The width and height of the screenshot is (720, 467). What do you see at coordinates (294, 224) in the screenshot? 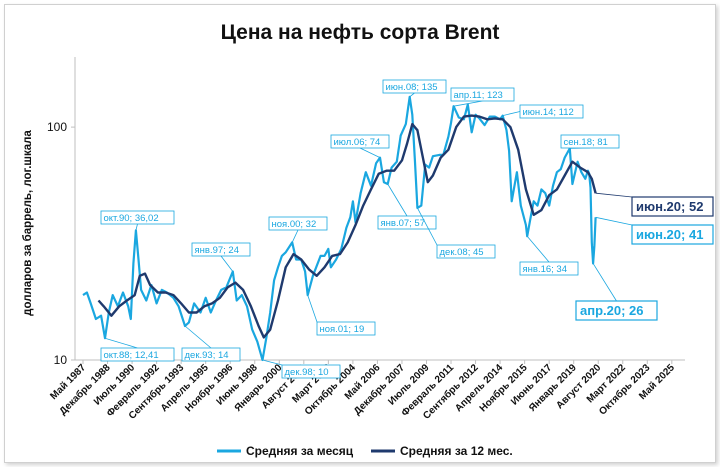
I see `annotation-label-5: ноя.00; 32` at bounding box center [294, 224].